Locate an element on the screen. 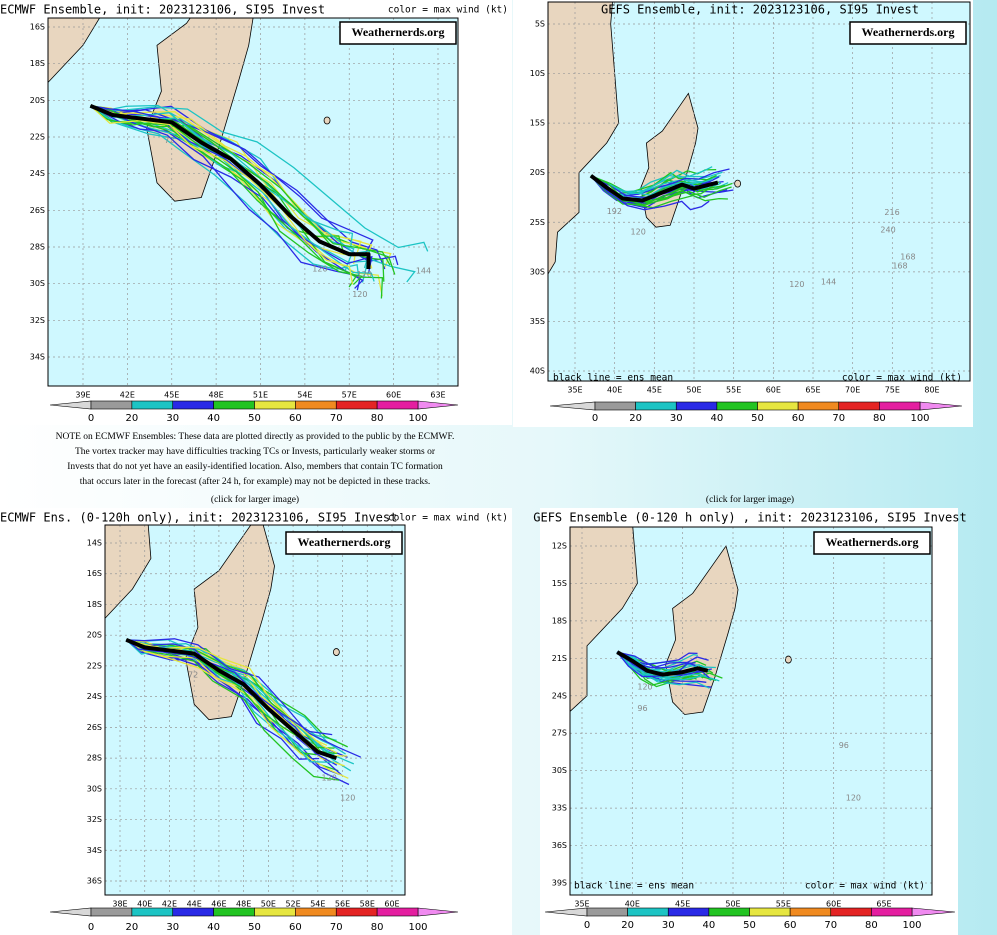  colorbar-label: 30 is located at coordinates (172, 927).